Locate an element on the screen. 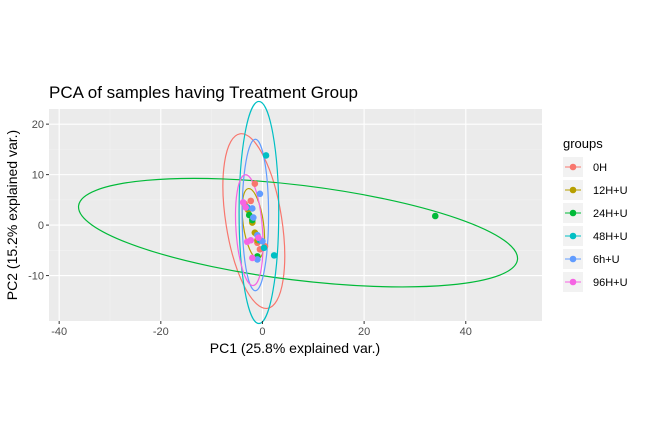 This screenshot has height=440, width=646. ellipse-96H+U is located at coordinates (249, 230).